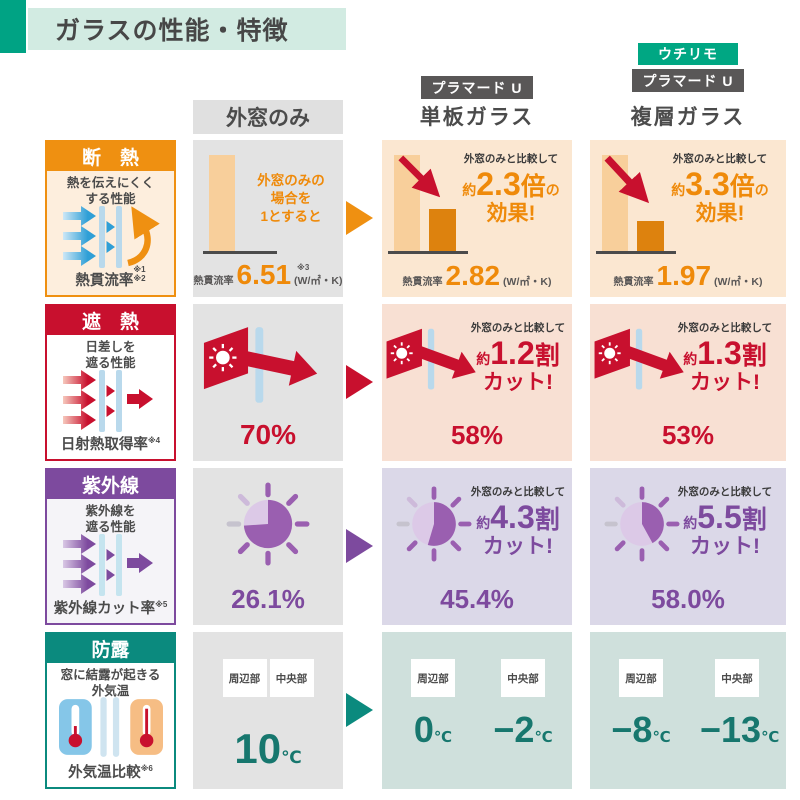 This screenshot has height=800, width=800. Describe the element at coordinates (110, 772) in the screenshot. I see `condensation-metric-label: 外気温比較※6` at that location.